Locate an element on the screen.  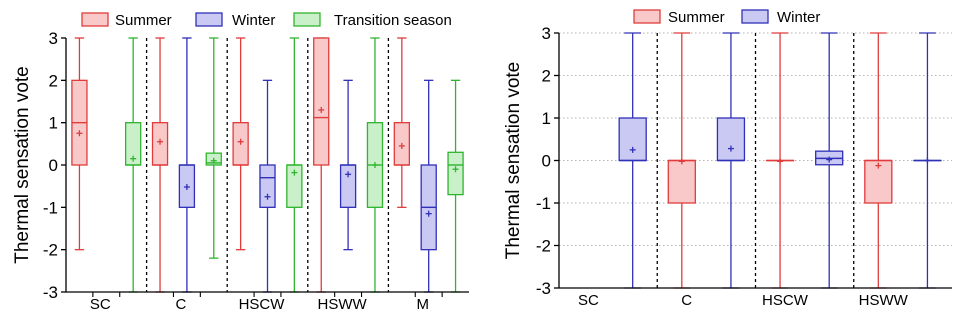
box-m-transition-season is located at coordinates (455, 186).